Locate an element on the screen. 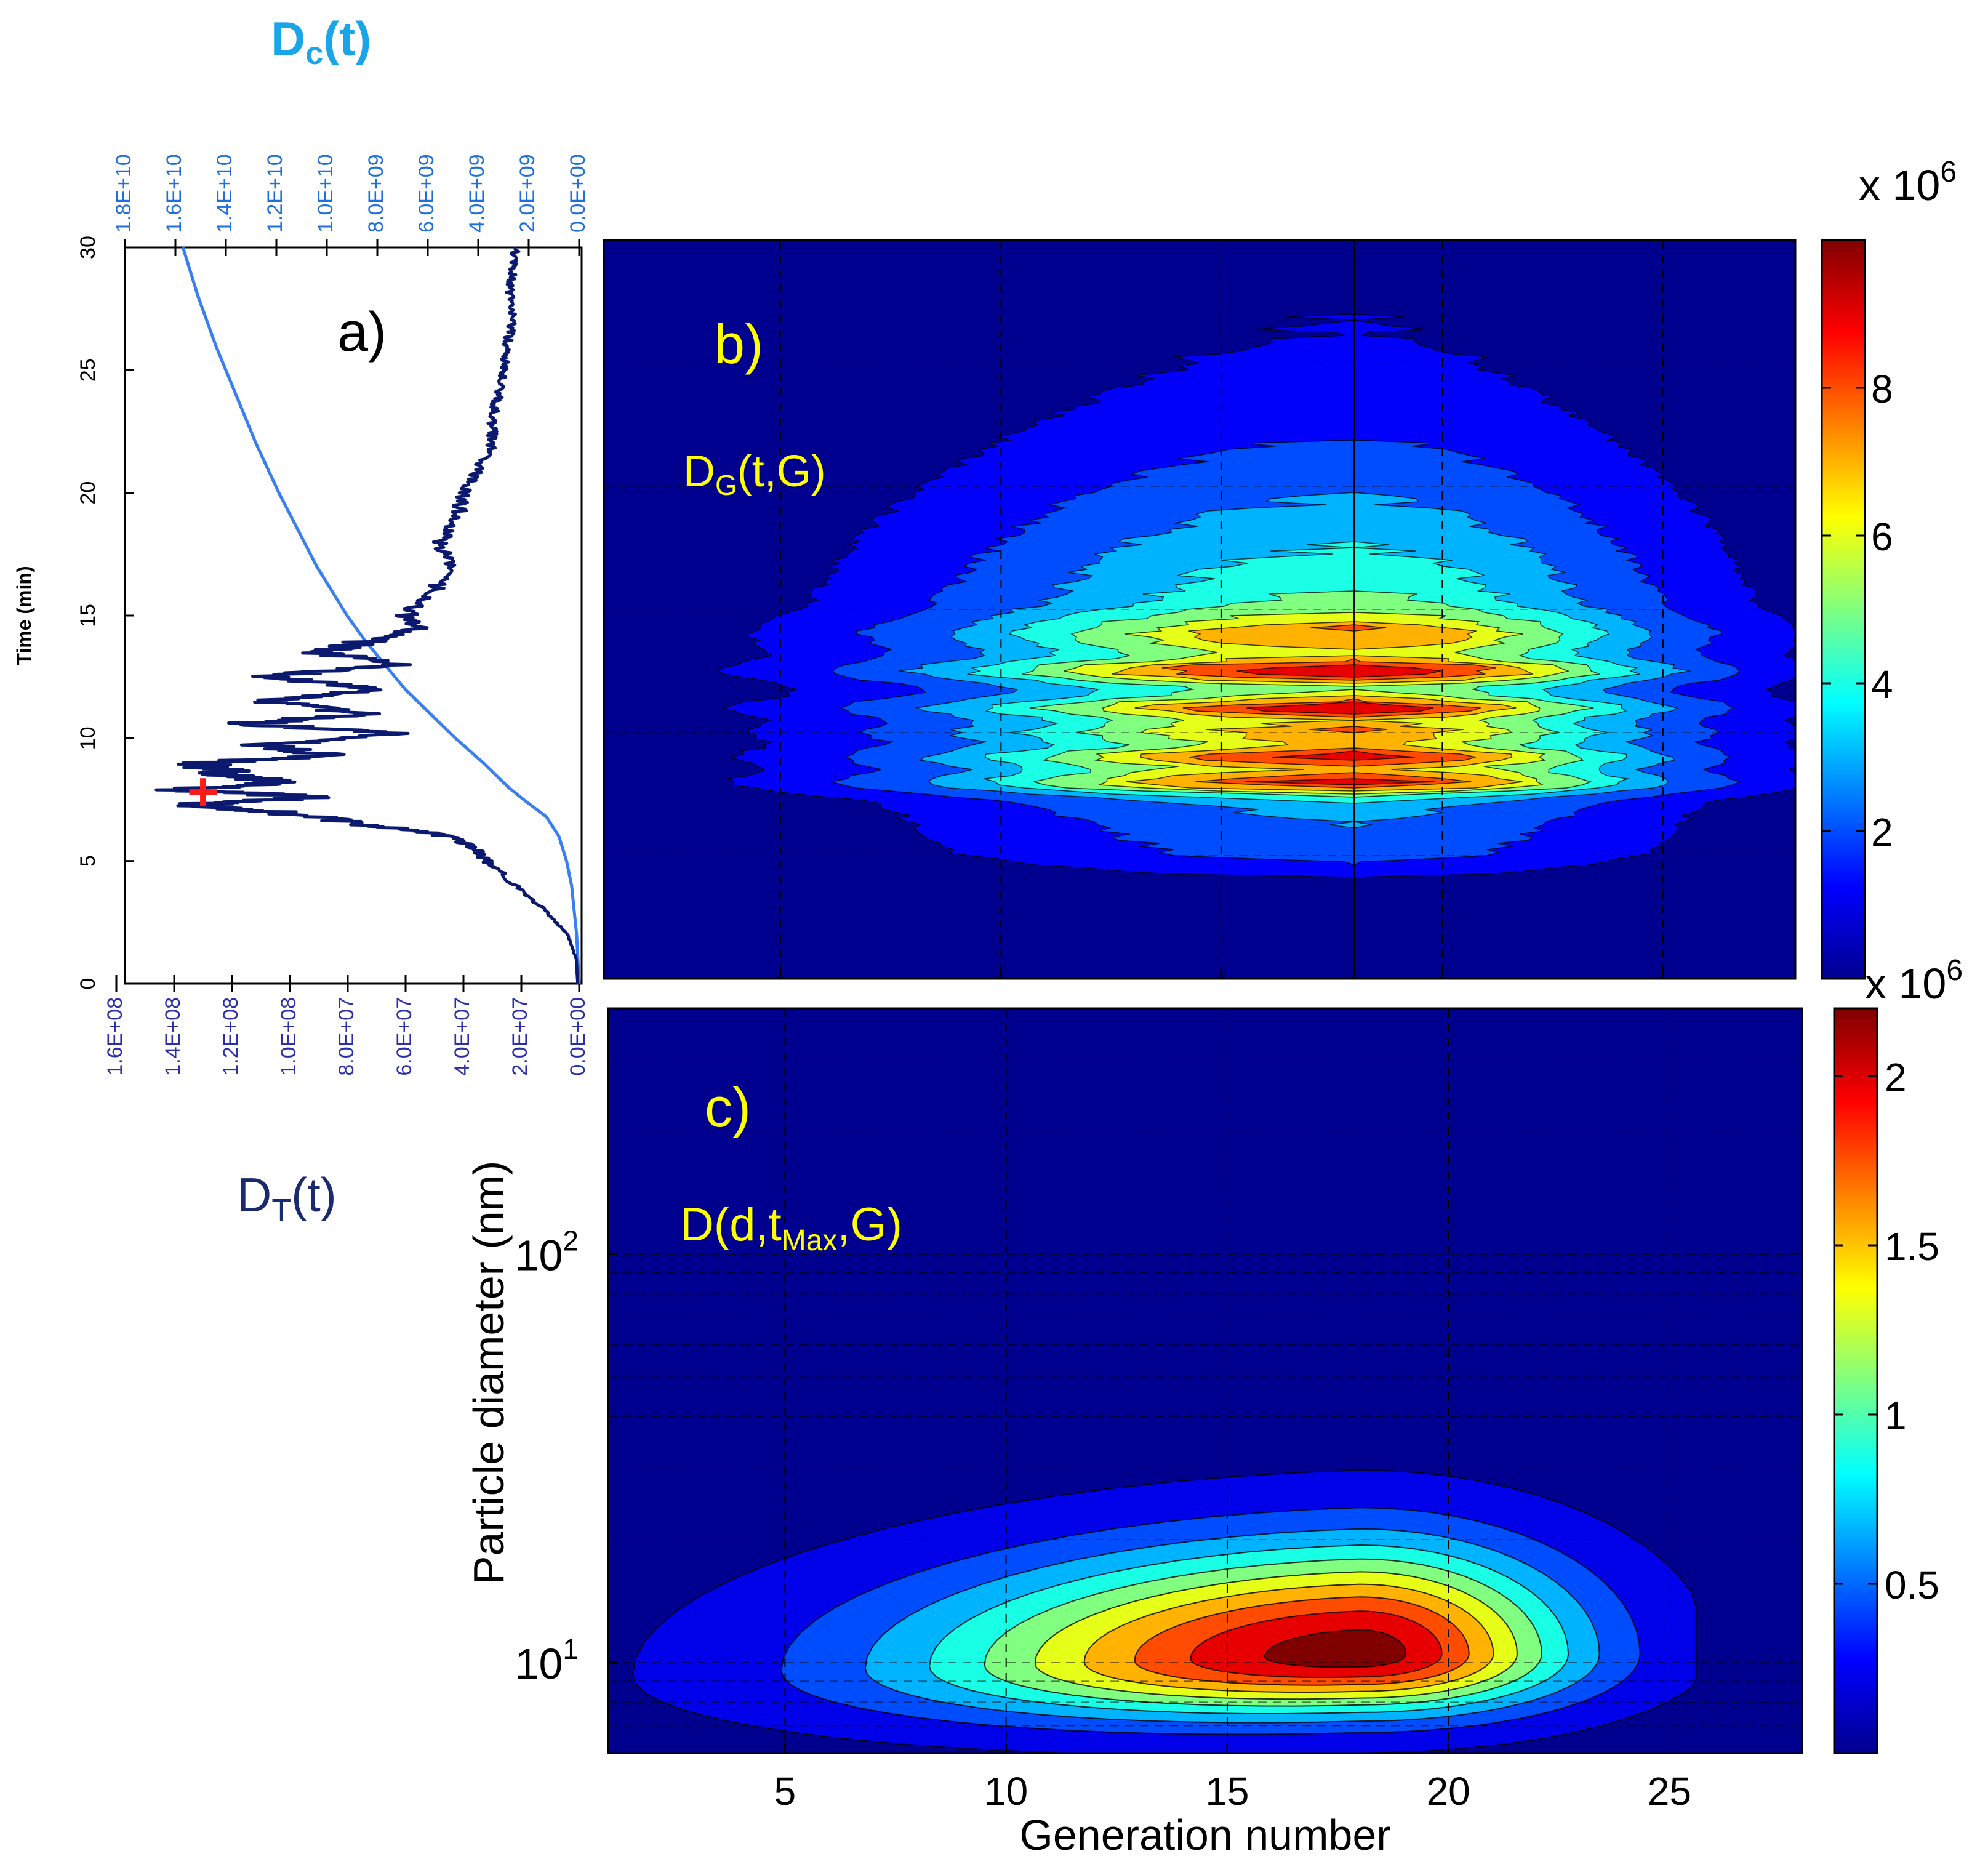 The height and width of the screenshot is (1867, 1988). colorbar-c-scale: x 106 is located at coordinates (1914, 981).